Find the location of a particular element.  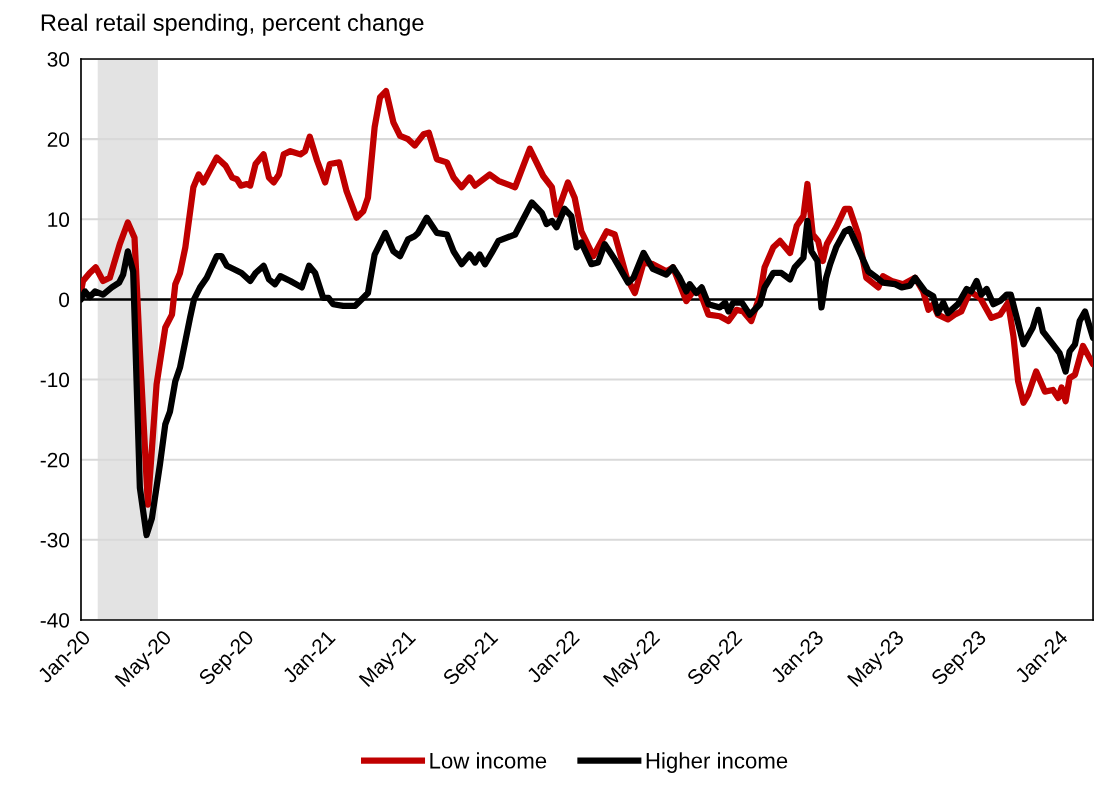

legend-label: Higher income is located at coordinates (717, 762).